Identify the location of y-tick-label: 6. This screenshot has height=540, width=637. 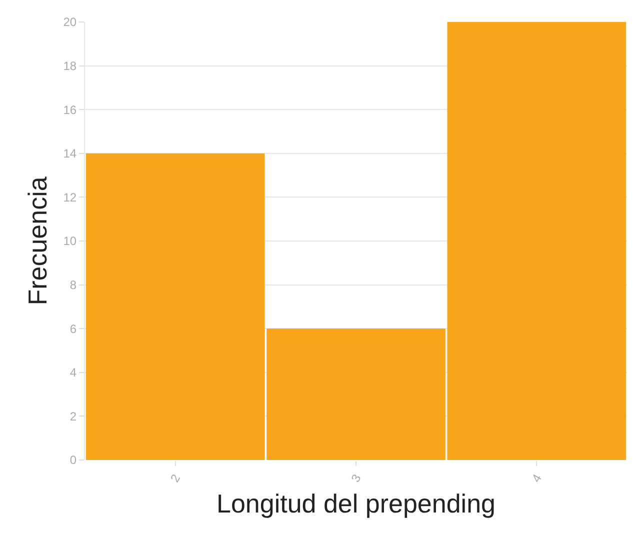
(73, 329).